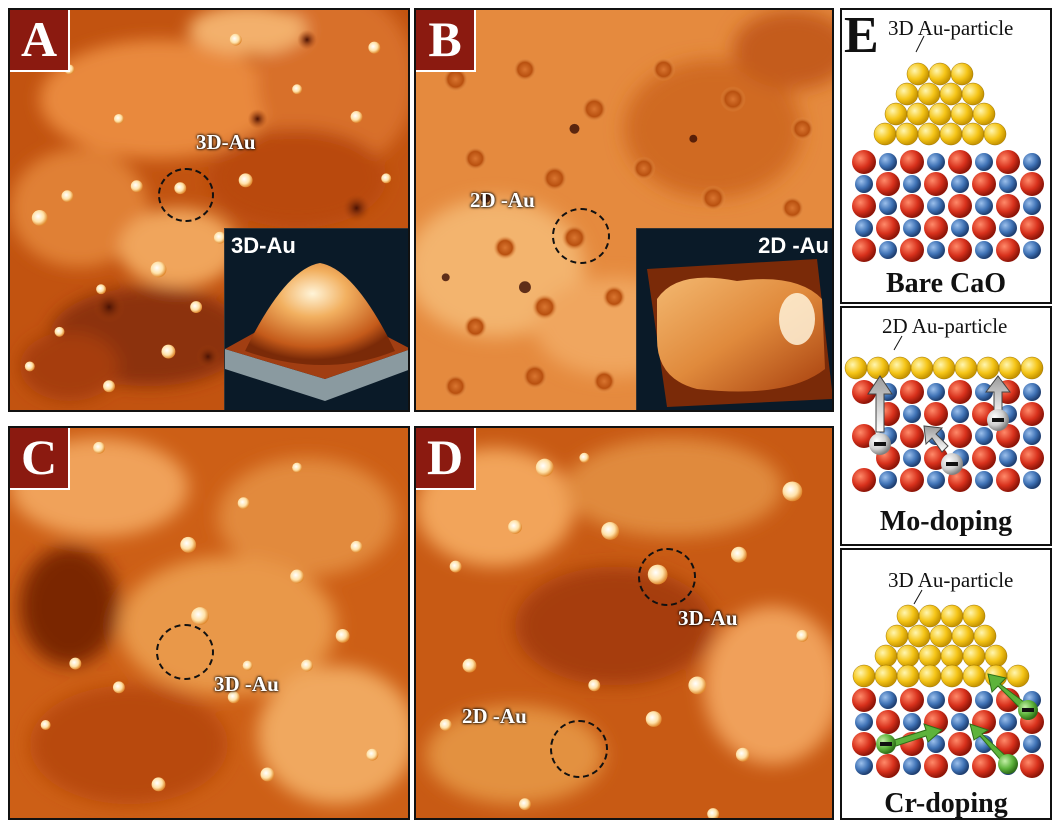 Image resolution: width=1054 pixels, height=827 pixels. I want to click on mo-dopant-arrows, so click(939, 425).